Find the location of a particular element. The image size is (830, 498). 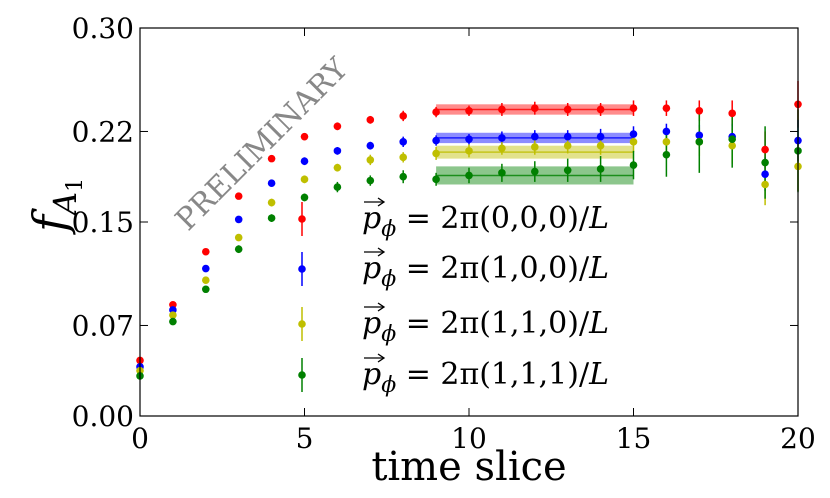

y-axis-title-sub: A is located at coordinates (65, 205).